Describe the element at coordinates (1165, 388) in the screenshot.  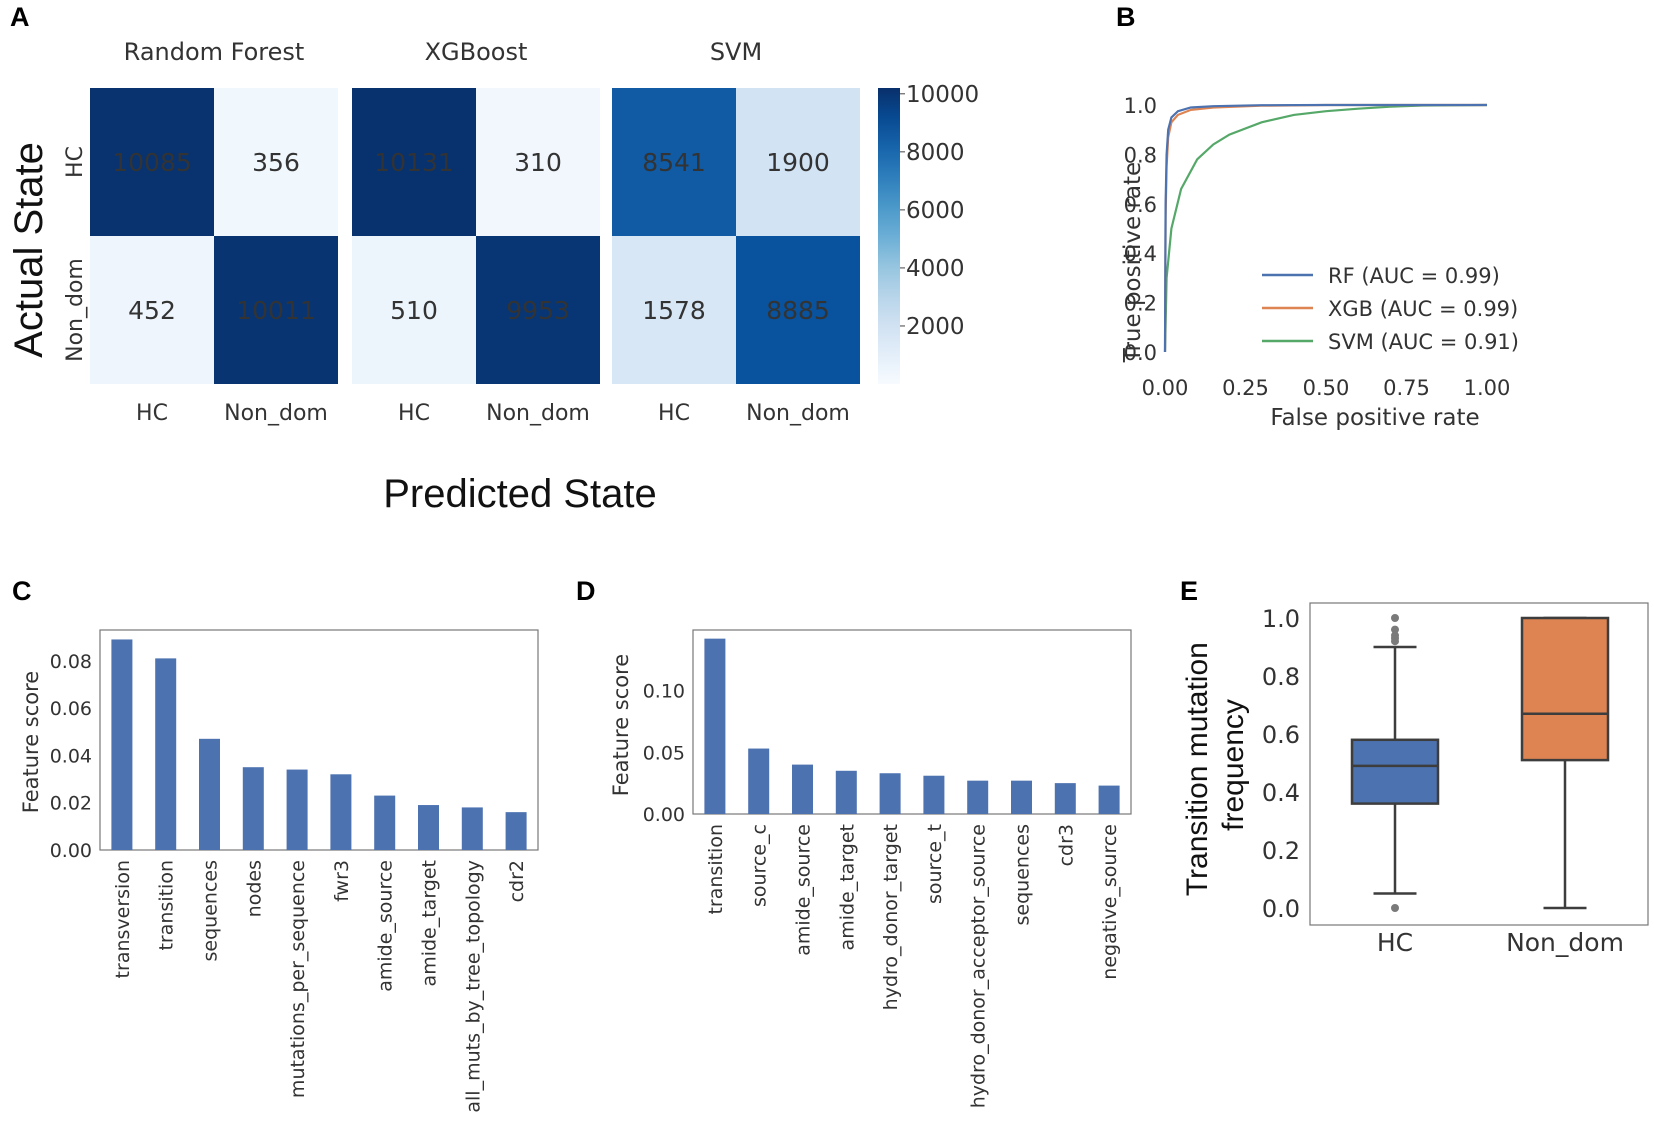
I see `roc-xtick-label: 0.00` at that location.